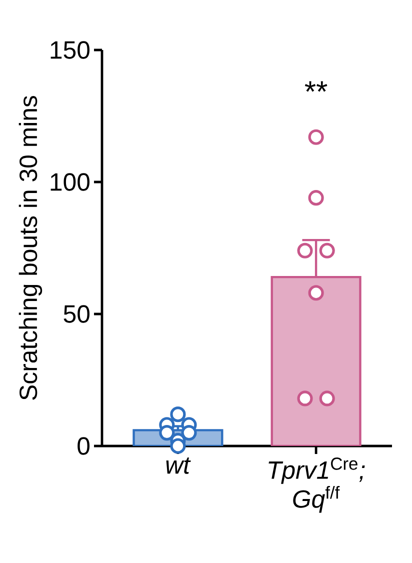 This screenshot has height=563, width=412. Describe the element at coordinates (316, 86) in the screenshot. I see `annotation: **` at that location.